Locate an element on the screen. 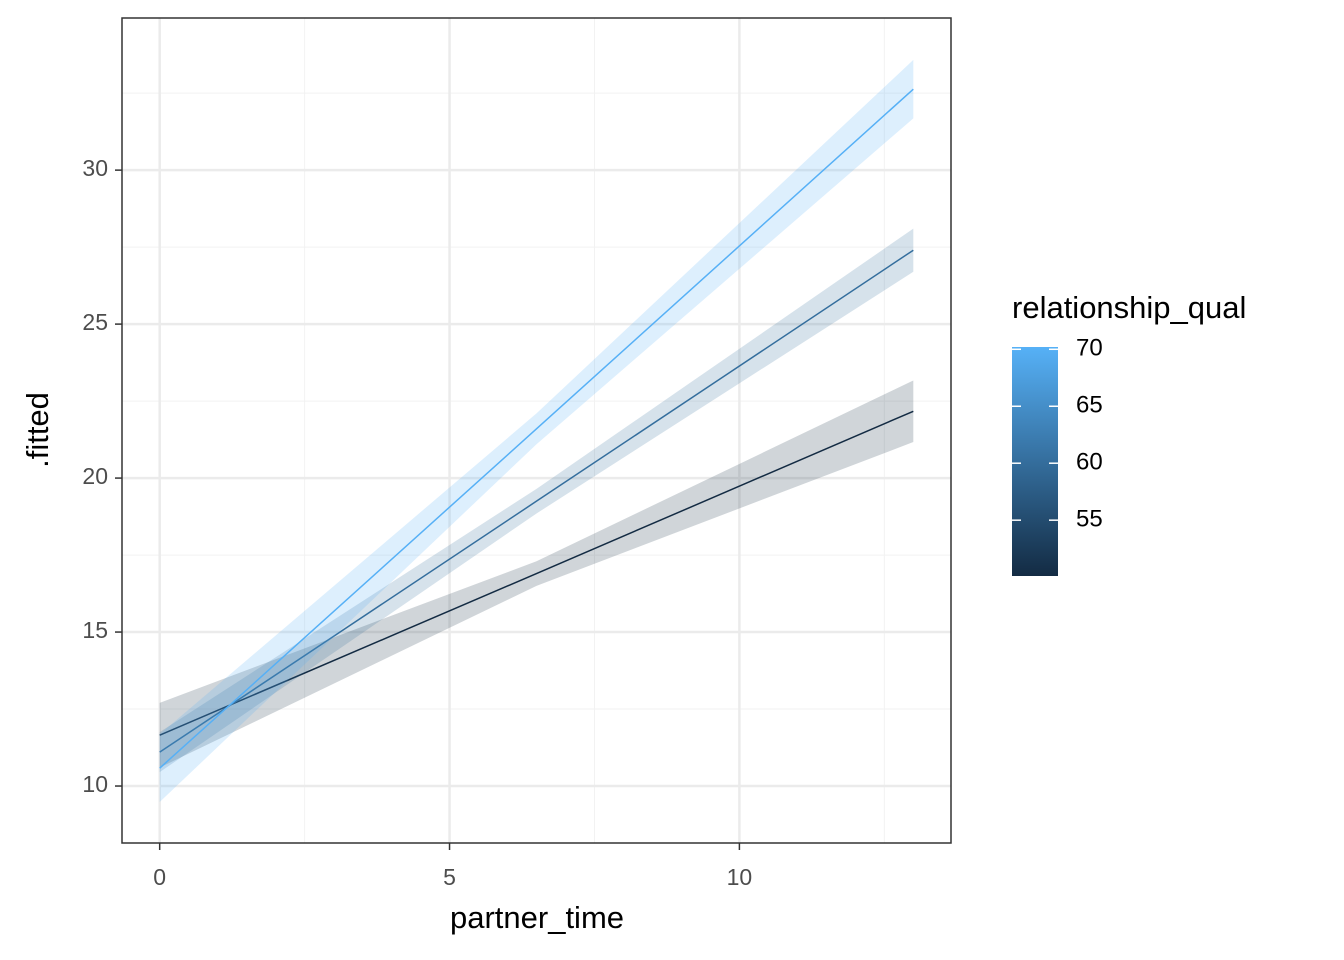  y-tick-label: 30 is located at coordinates (95, 168).